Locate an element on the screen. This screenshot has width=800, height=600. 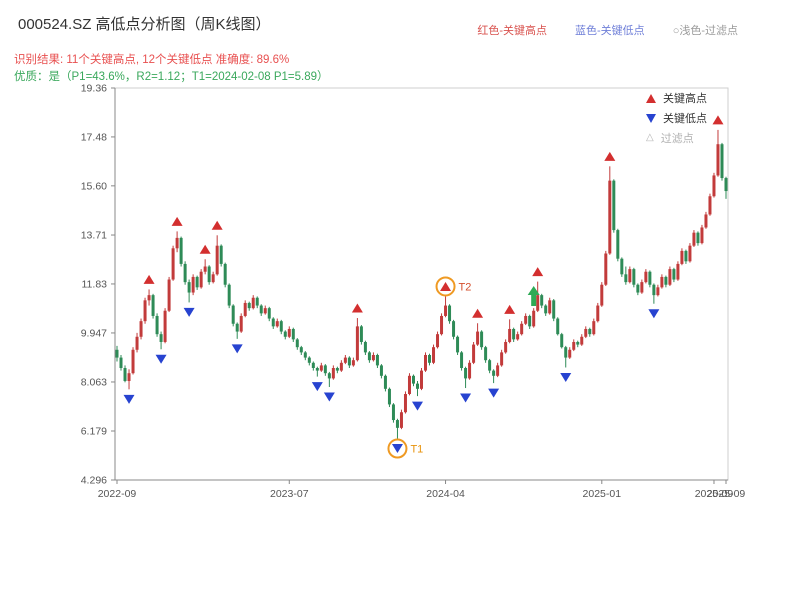
svg-text: 8.063 is located at coordinates (94, 382).